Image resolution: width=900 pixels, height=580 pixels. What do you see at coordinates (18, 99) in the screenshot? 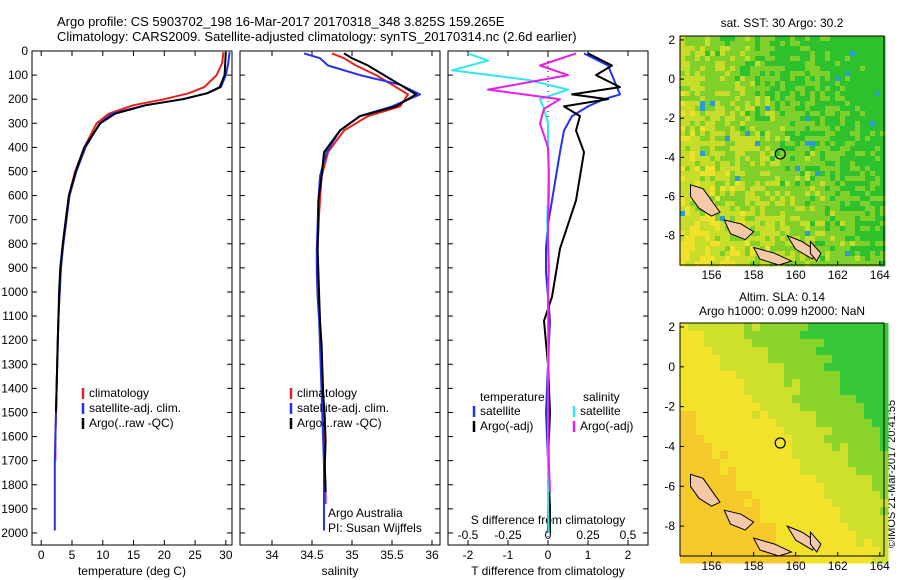
I see `ytick-label: 200` at bounding box center [18, 99].